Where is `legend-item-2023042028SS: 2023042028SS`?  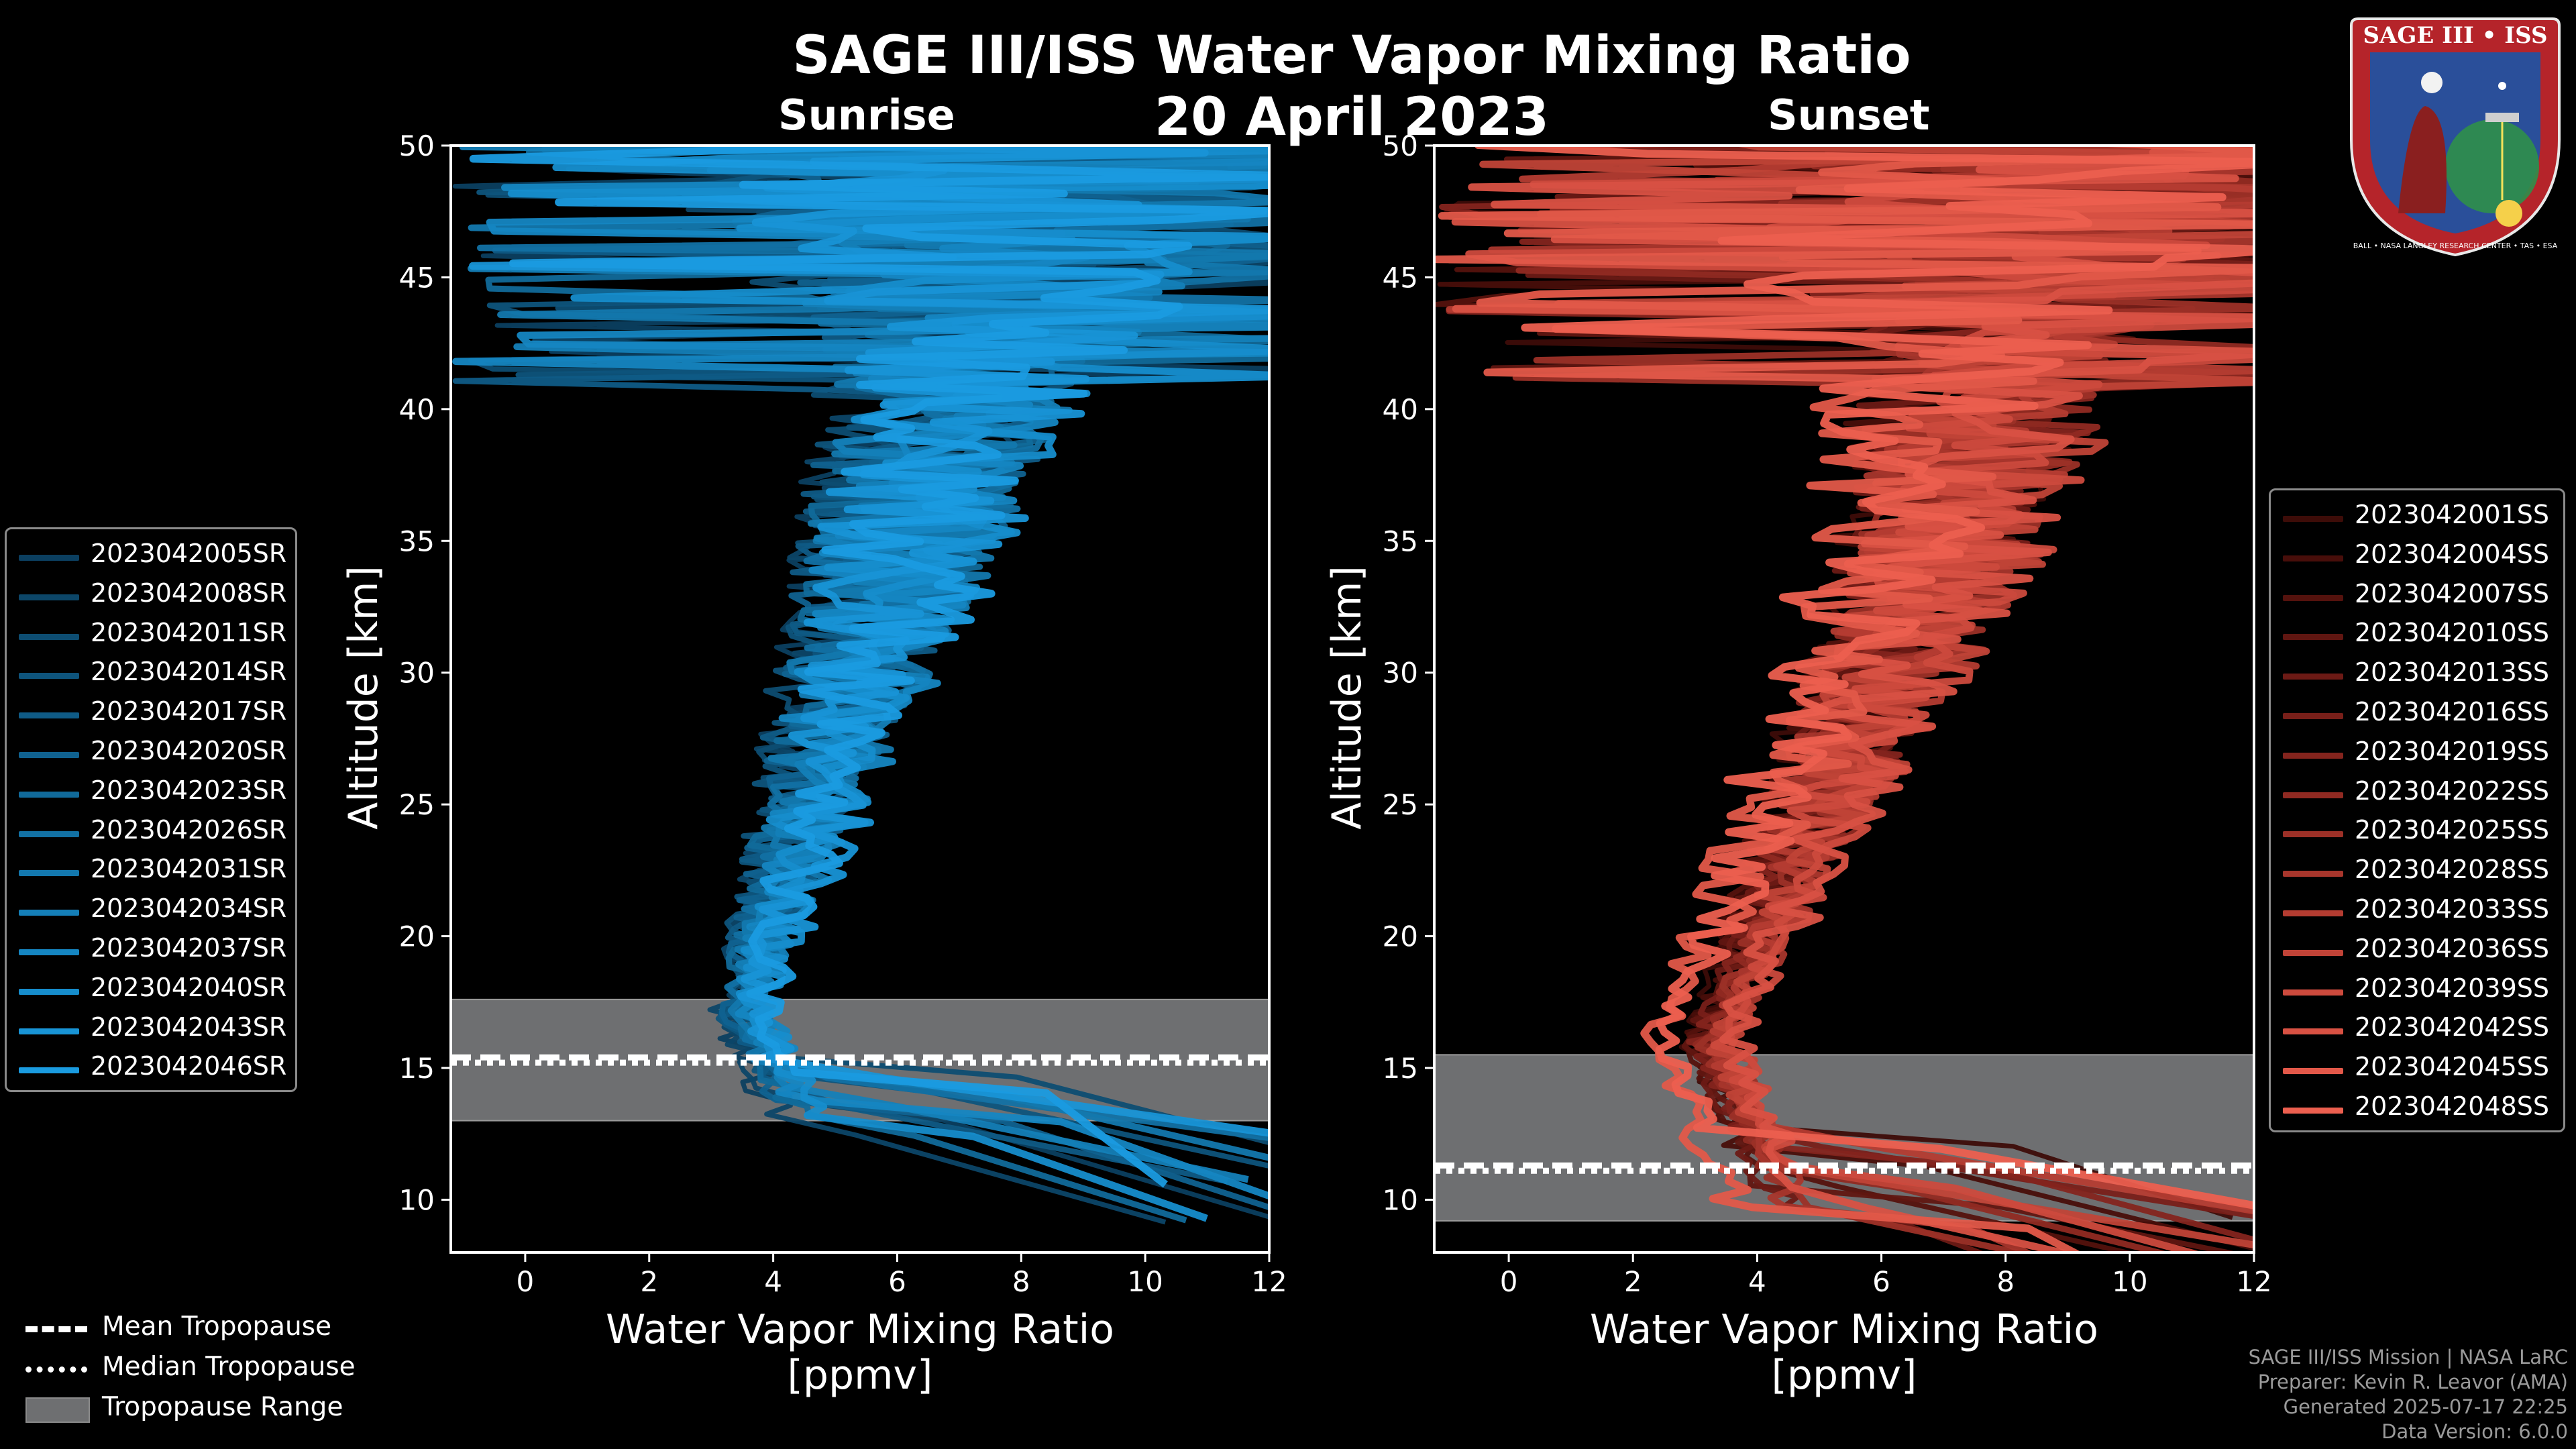
legend-item-2023042028SS: 2023042028SS is located at coordinates (2417, 872).